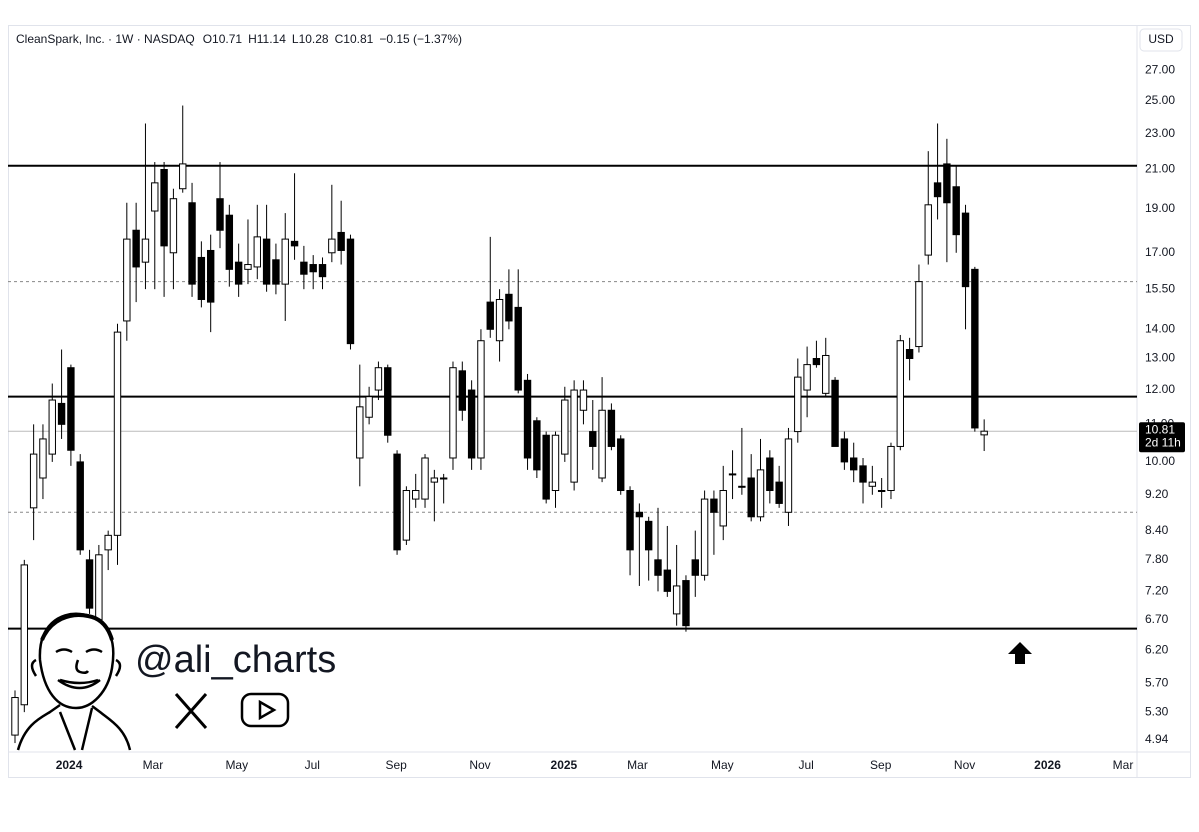 The height and width of the screenshot is (832, 1199). Describe the element at coordinates (1157, 591) in the screenshot. I see `y-tick-label: 7.20` at that location.